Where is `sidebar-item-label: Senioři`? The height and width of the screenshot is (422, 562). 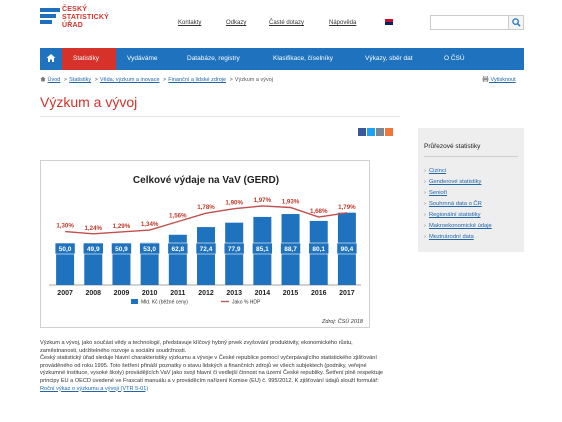 sidebar-item-label: Senioři is located at coordinates (437, 193).